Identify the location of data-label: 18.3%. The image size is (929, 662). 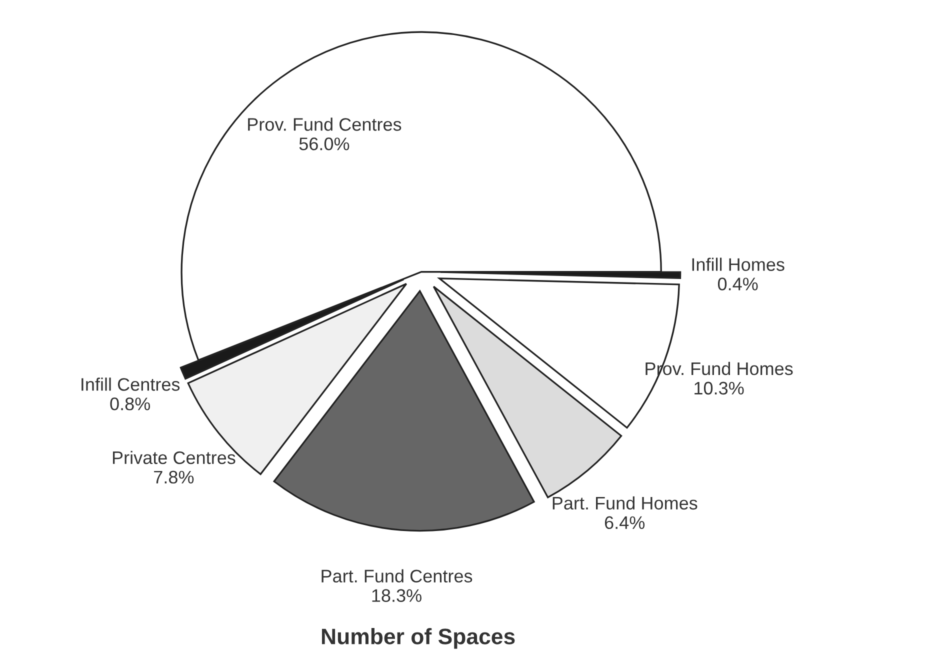
(397, 595).